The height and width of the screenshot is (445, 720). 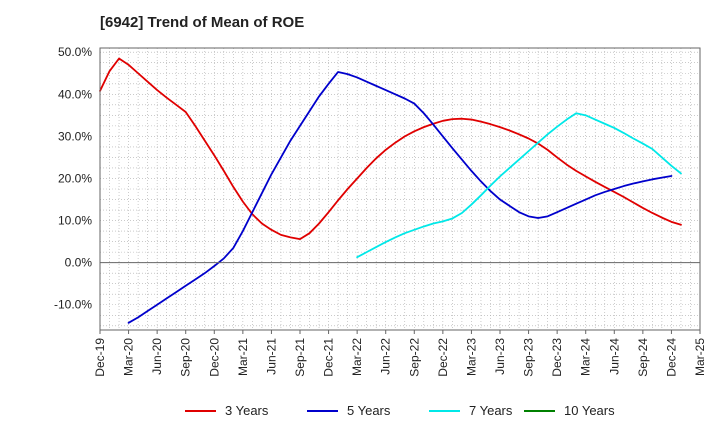 I want to click on chart-title: [6942] Trend of Mean of ROE, so click(x=202, y=22).